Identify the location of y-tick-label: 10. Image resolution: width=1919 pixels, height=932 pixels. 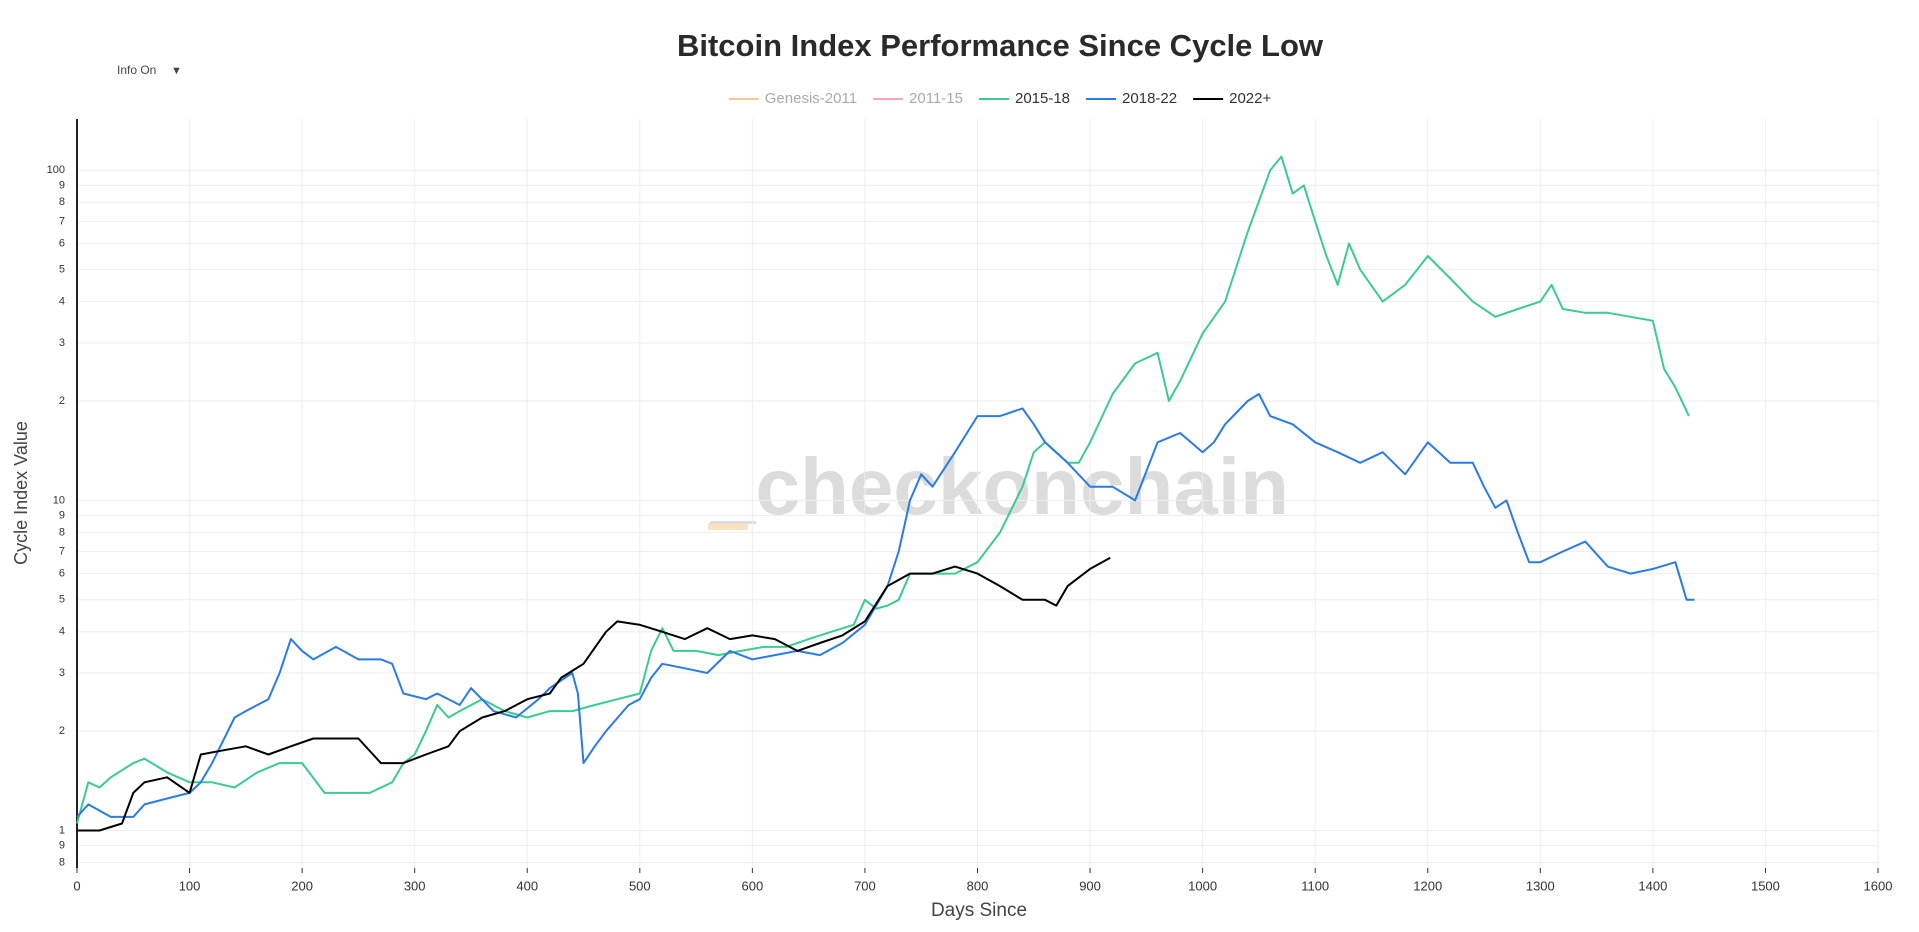
(59, 500).